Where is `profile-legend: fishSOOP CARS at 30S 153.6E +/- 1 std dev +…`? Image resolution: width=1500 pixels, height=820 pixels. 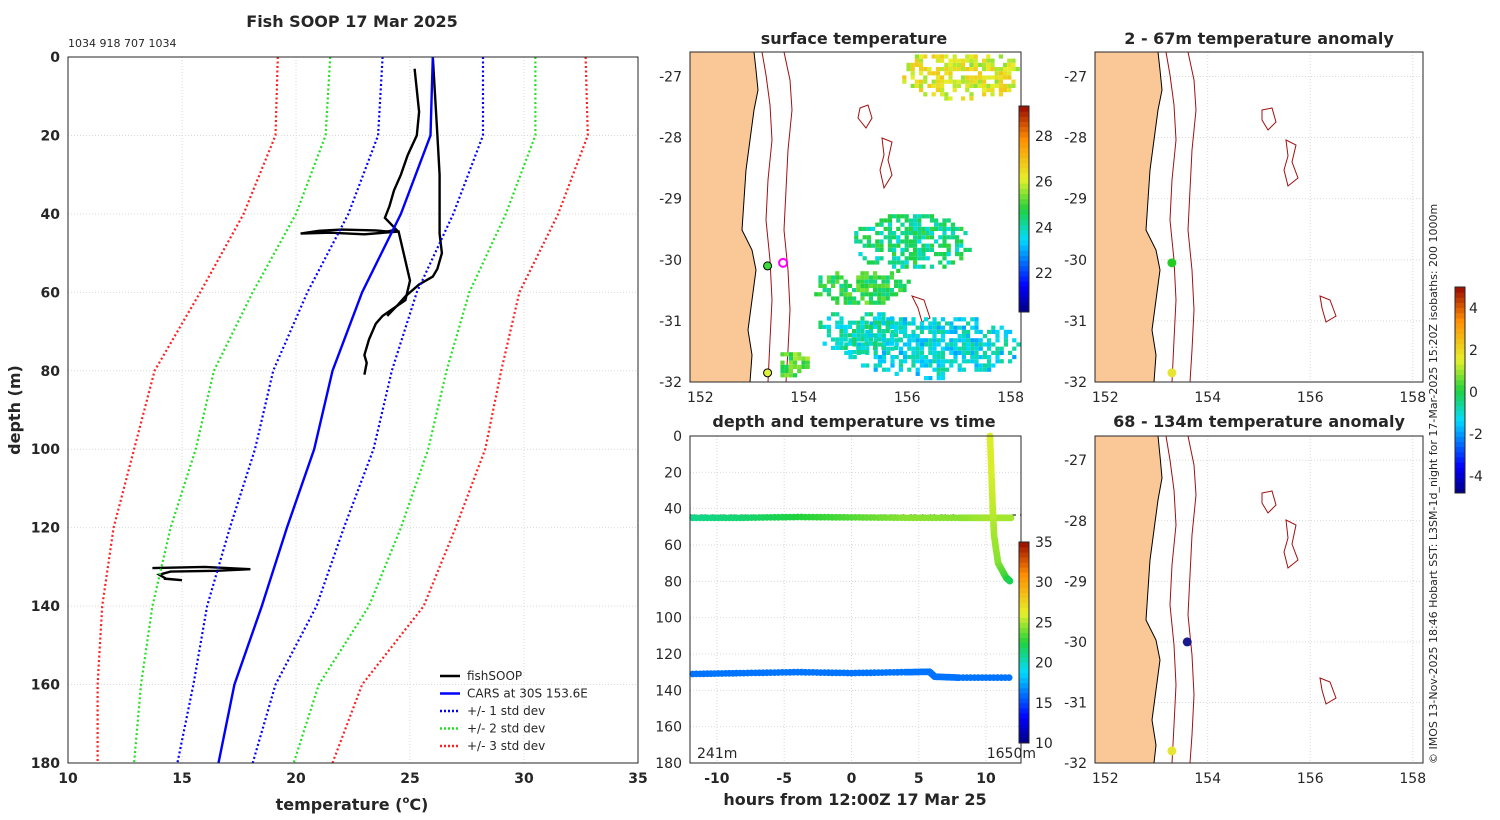 profile-legend: fishSOOP CARS at 30S 153.6E +/- 1 std dev +… is located at coordinates (514, 711).